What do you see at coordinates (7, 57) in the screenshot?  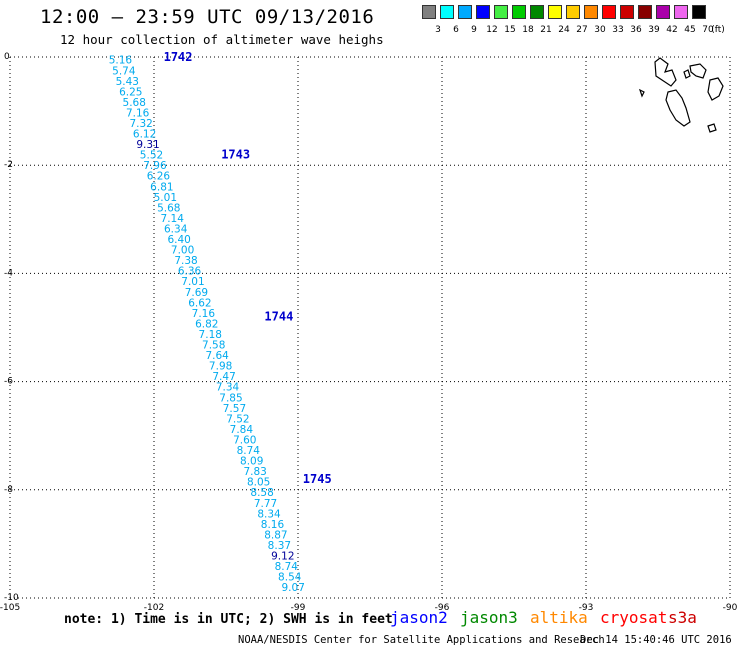 I see `y-tick-label: 0` at bounding box center [7, 57].